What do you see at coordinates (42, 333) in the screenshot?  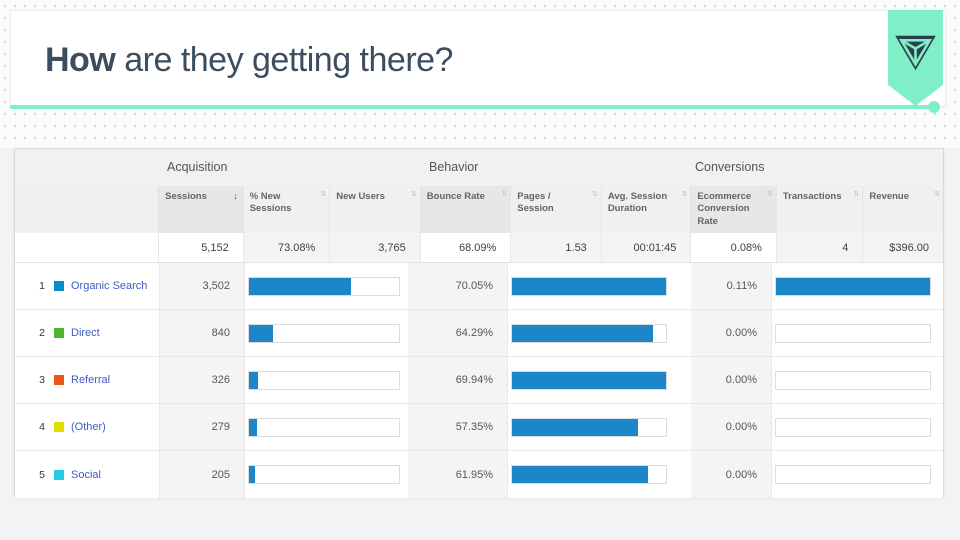 I see `row-rank: 2` at bounding box center [42, 333].